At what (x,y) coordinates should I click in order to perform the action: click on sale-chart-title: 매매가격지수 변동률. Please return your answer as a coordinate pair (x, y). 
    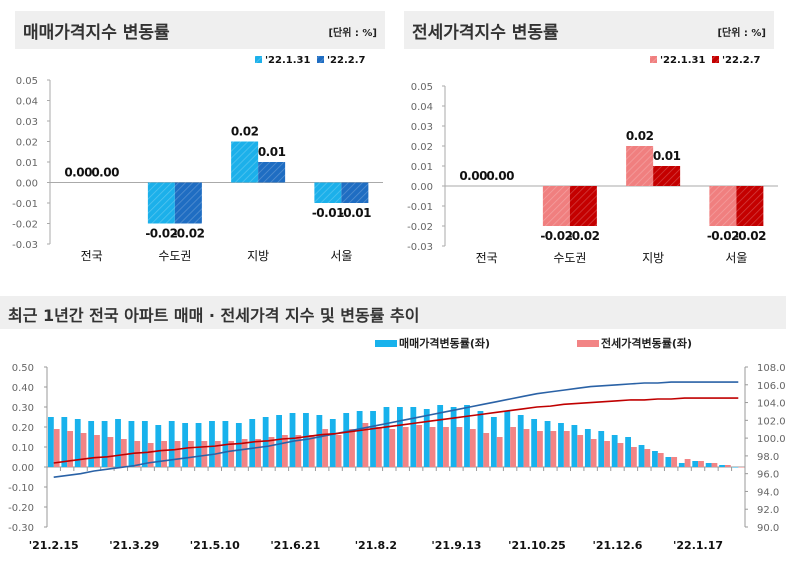
    Looking at the image, I should click on (96, 33).